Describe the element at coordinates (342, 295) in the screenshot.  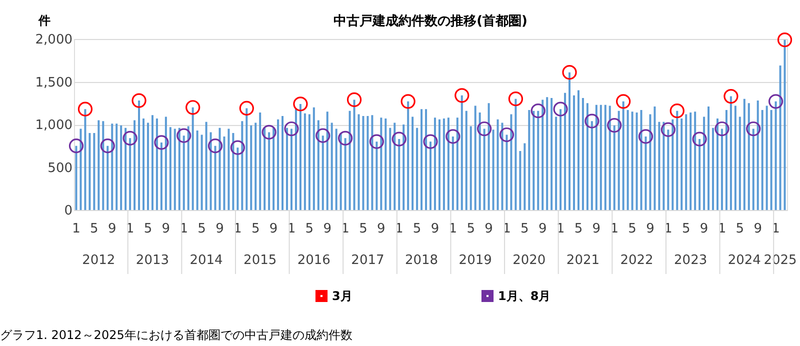
I see `legend-label: 3月` at that location.